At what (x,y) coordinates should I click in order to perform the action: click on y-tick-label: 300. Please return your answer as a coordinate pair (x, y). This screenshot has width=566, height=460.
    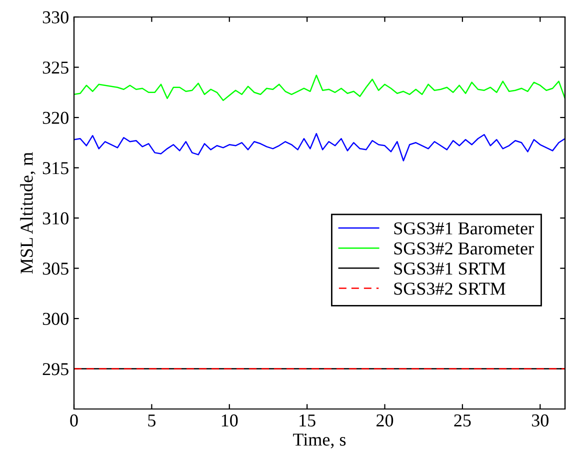
    Looking at the image, I should click on (55, 318).